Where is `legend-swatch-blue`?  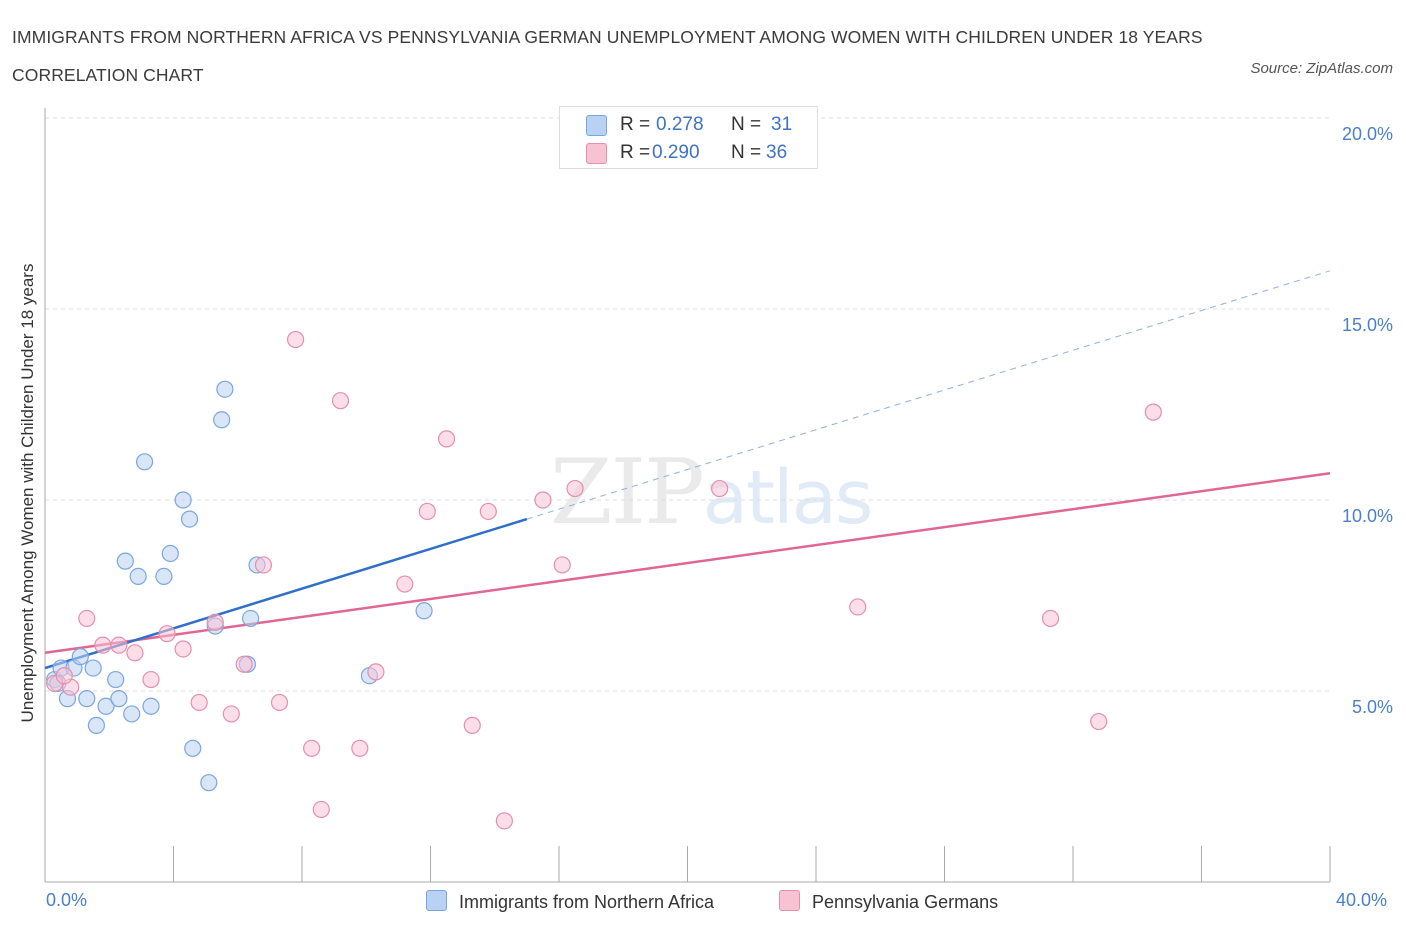 legend-swatch-blue is located at coordinates (596, 125).